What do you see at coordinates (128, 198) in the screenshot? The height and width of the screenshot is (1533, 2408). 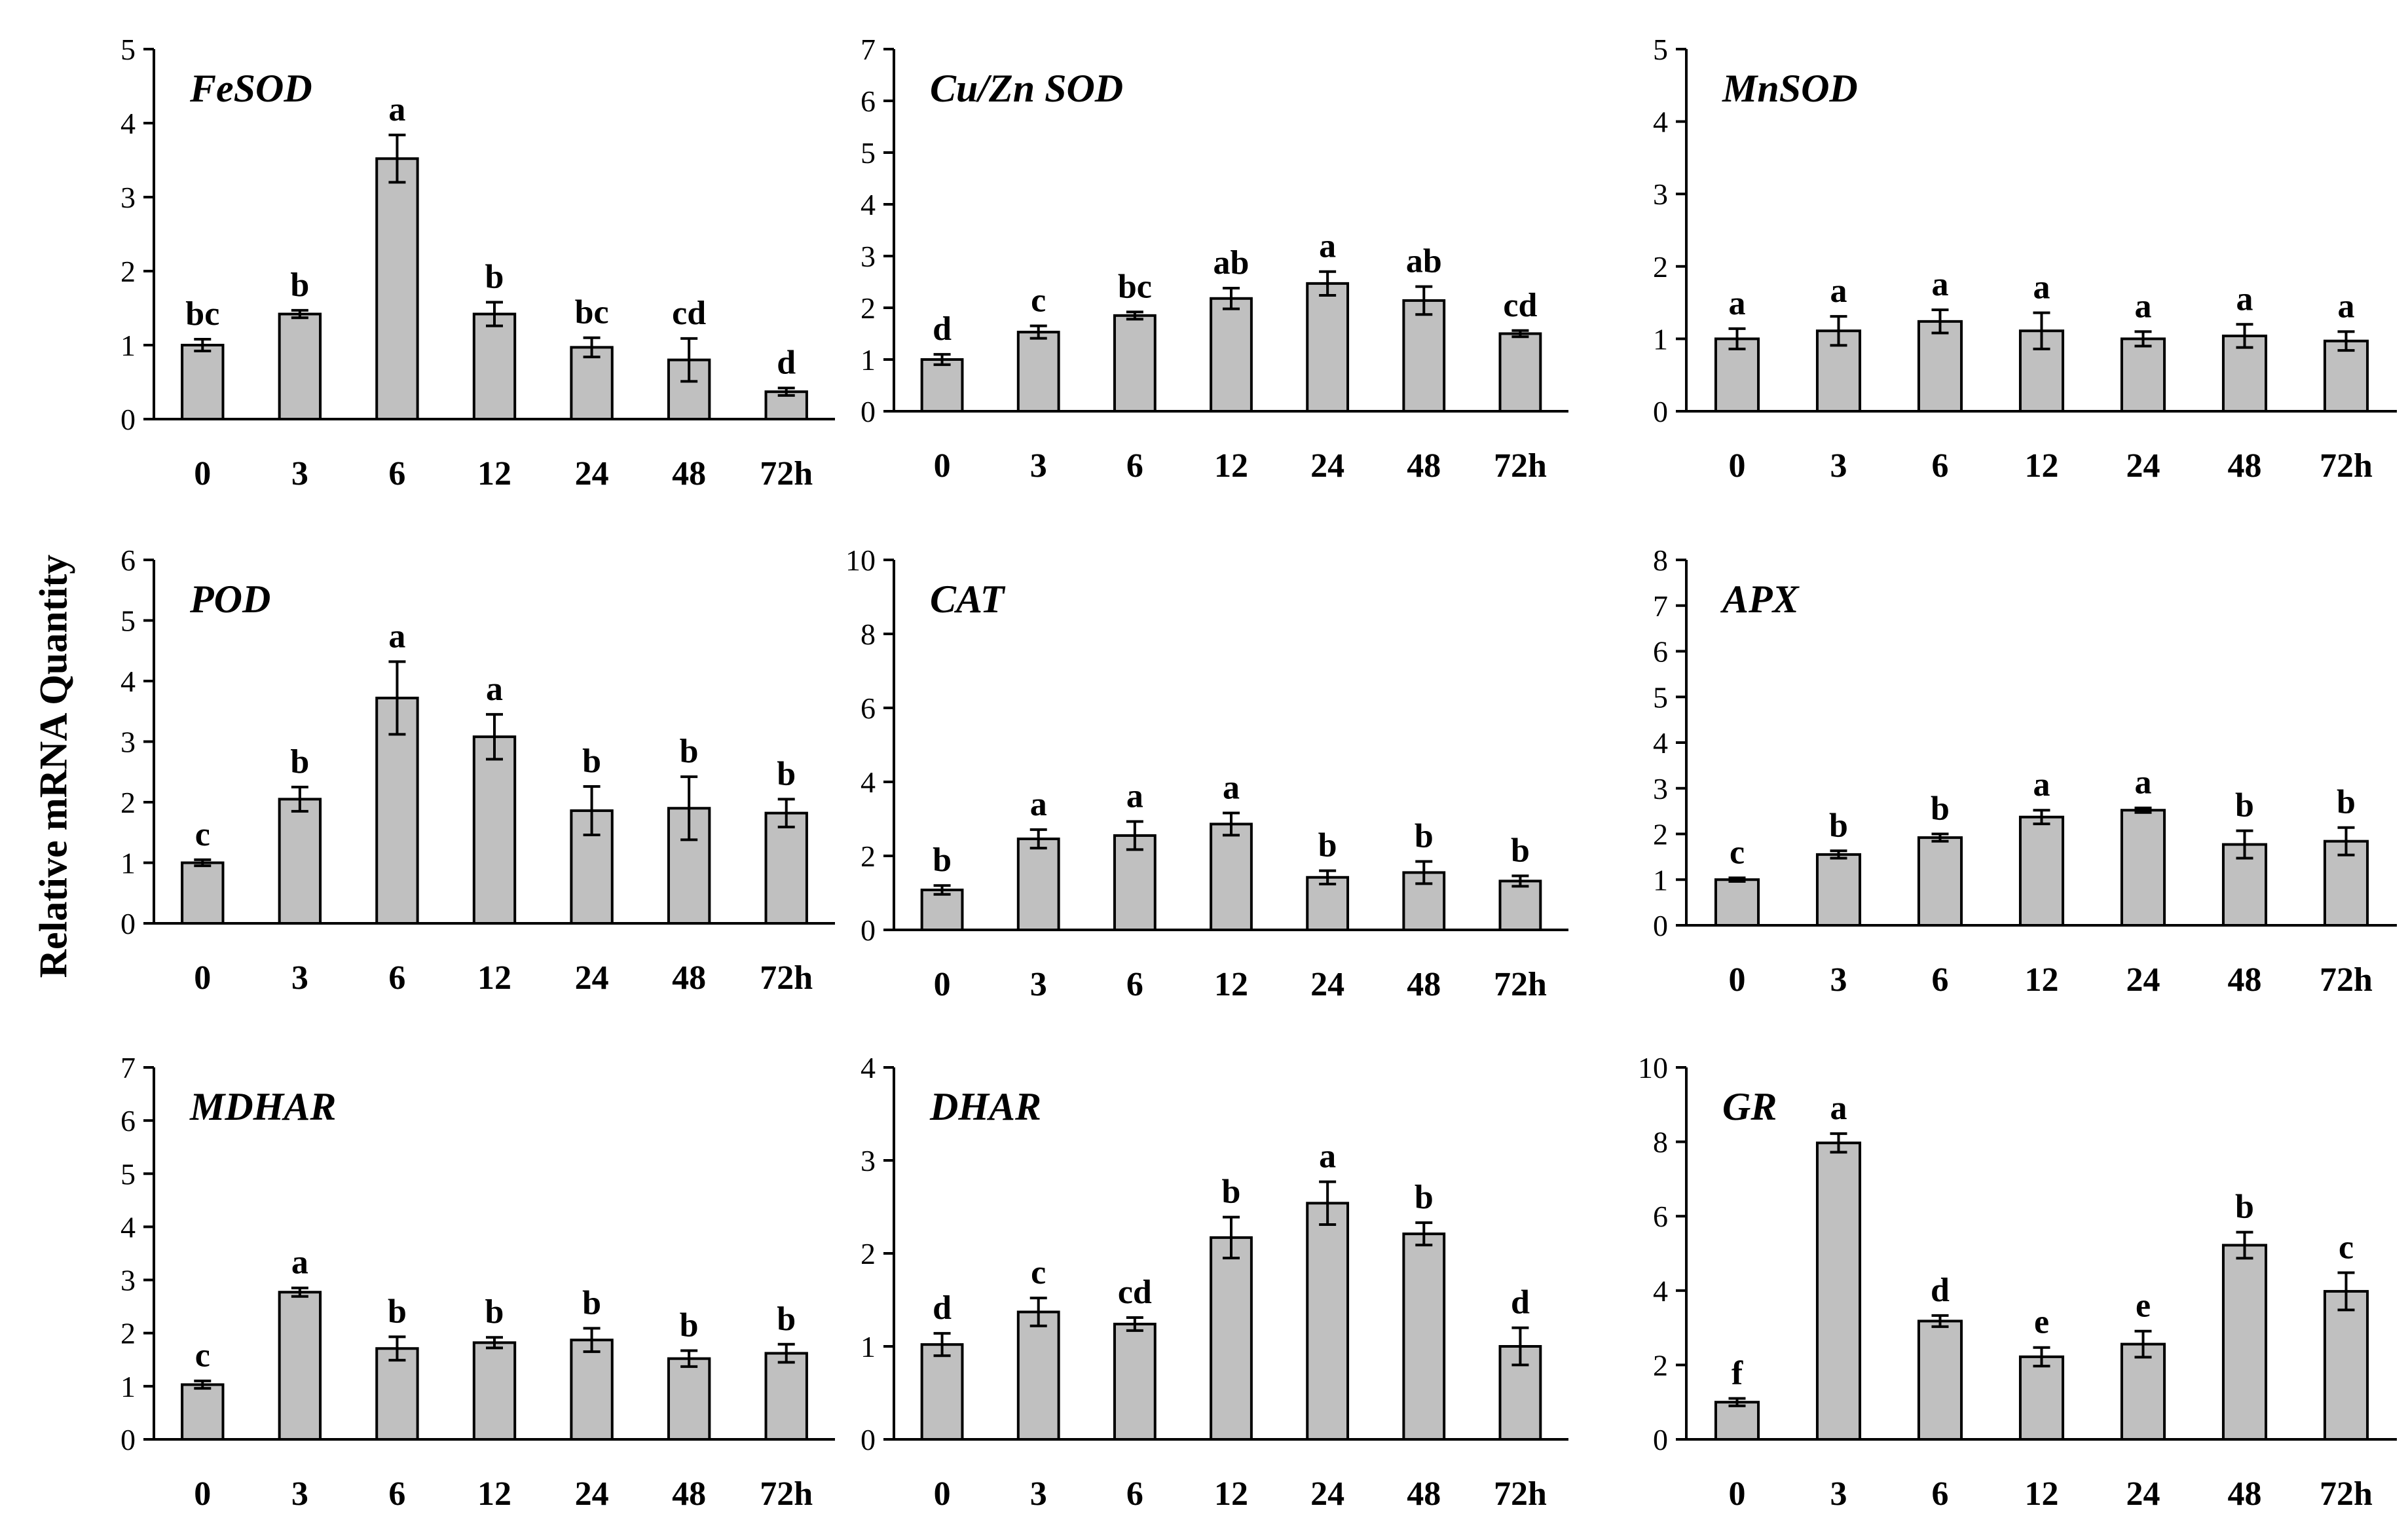 I see `y-tick-label: 3` at bounding box center [128, 198].